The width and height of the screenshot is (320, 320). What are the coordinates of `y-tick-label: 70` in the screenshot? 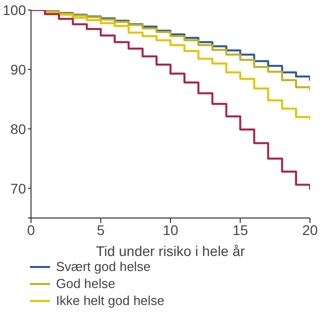 It's located at (18, 188).